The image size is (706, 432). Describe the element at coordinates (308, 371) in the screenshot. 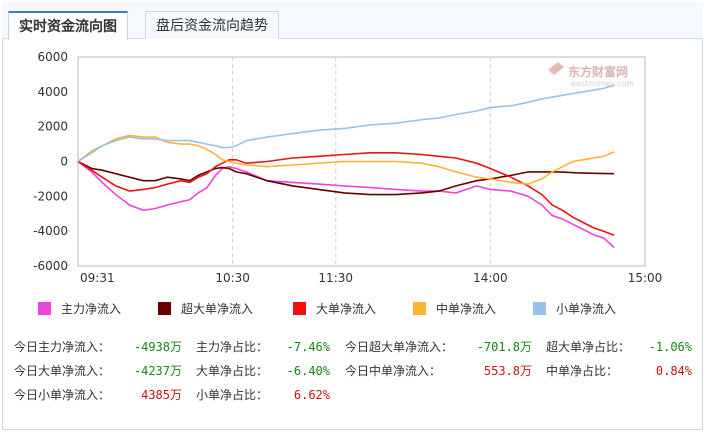

I see `stat-value: -6.40%` at that location.